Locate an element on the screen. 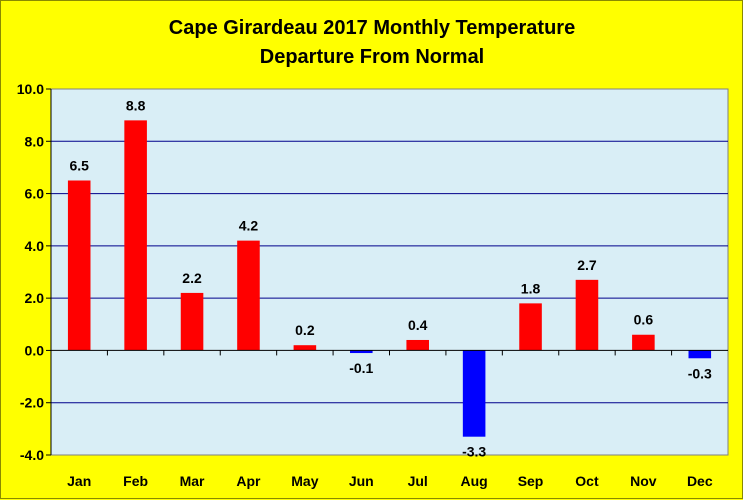  y-tick-label: 2.0 is located at coordinates (35, 298).